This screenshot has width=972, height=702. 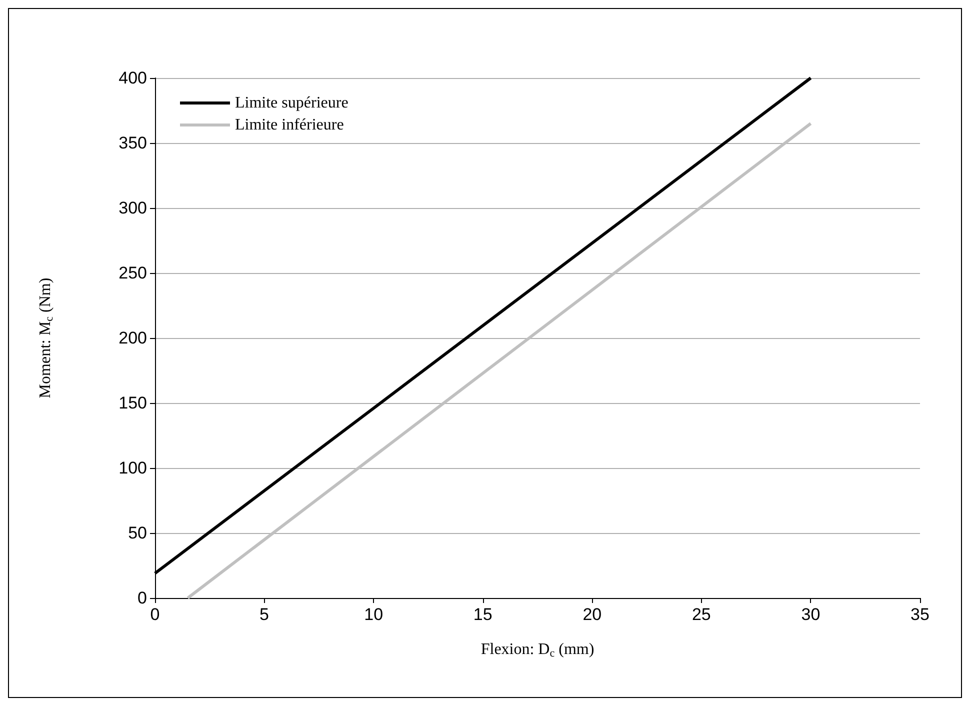 What do you see at coordinates (920, 614) in the screenshot?
I see `x-tick-label: 35` at bounding box center [920, 614].